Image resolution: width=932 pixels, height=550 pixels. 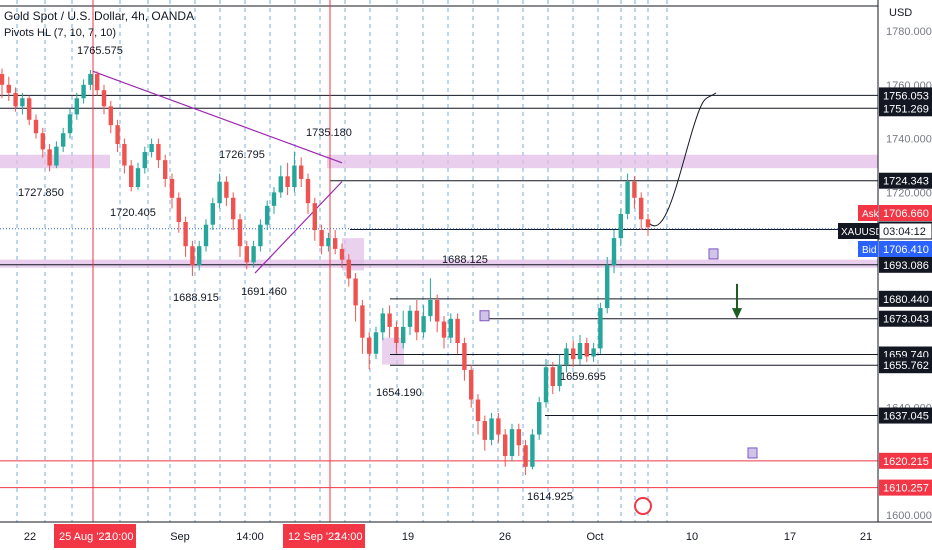 I want to click on pivot-label: 1614.925, so click(x=550, y=497).